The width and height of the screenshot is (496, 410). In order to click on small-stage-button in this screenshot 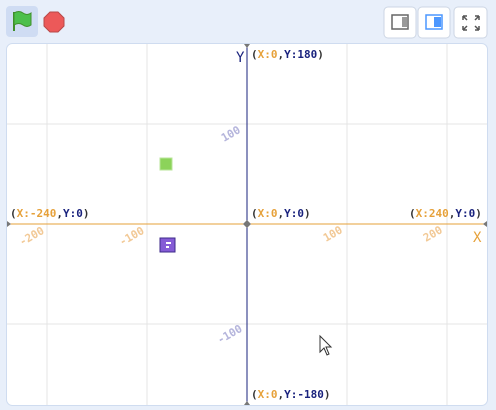, I will do `click(400, 22)`.